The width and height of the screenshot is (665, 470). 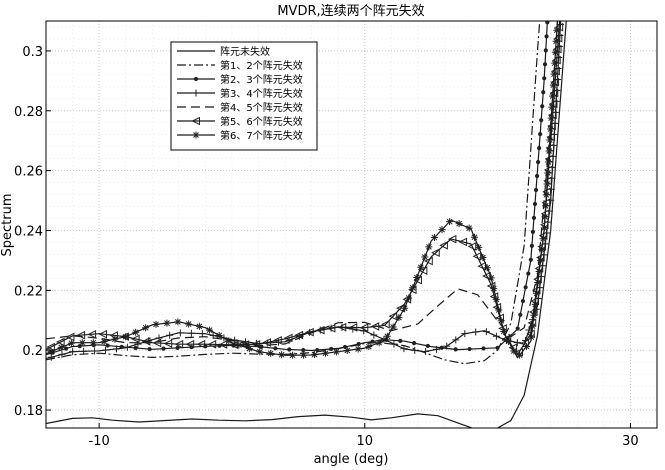 What do you see at coordinates (261, 135) in the screenshot?
I see `legend-label: 第6、7个阵元失效` at bounding box center [261, 135].